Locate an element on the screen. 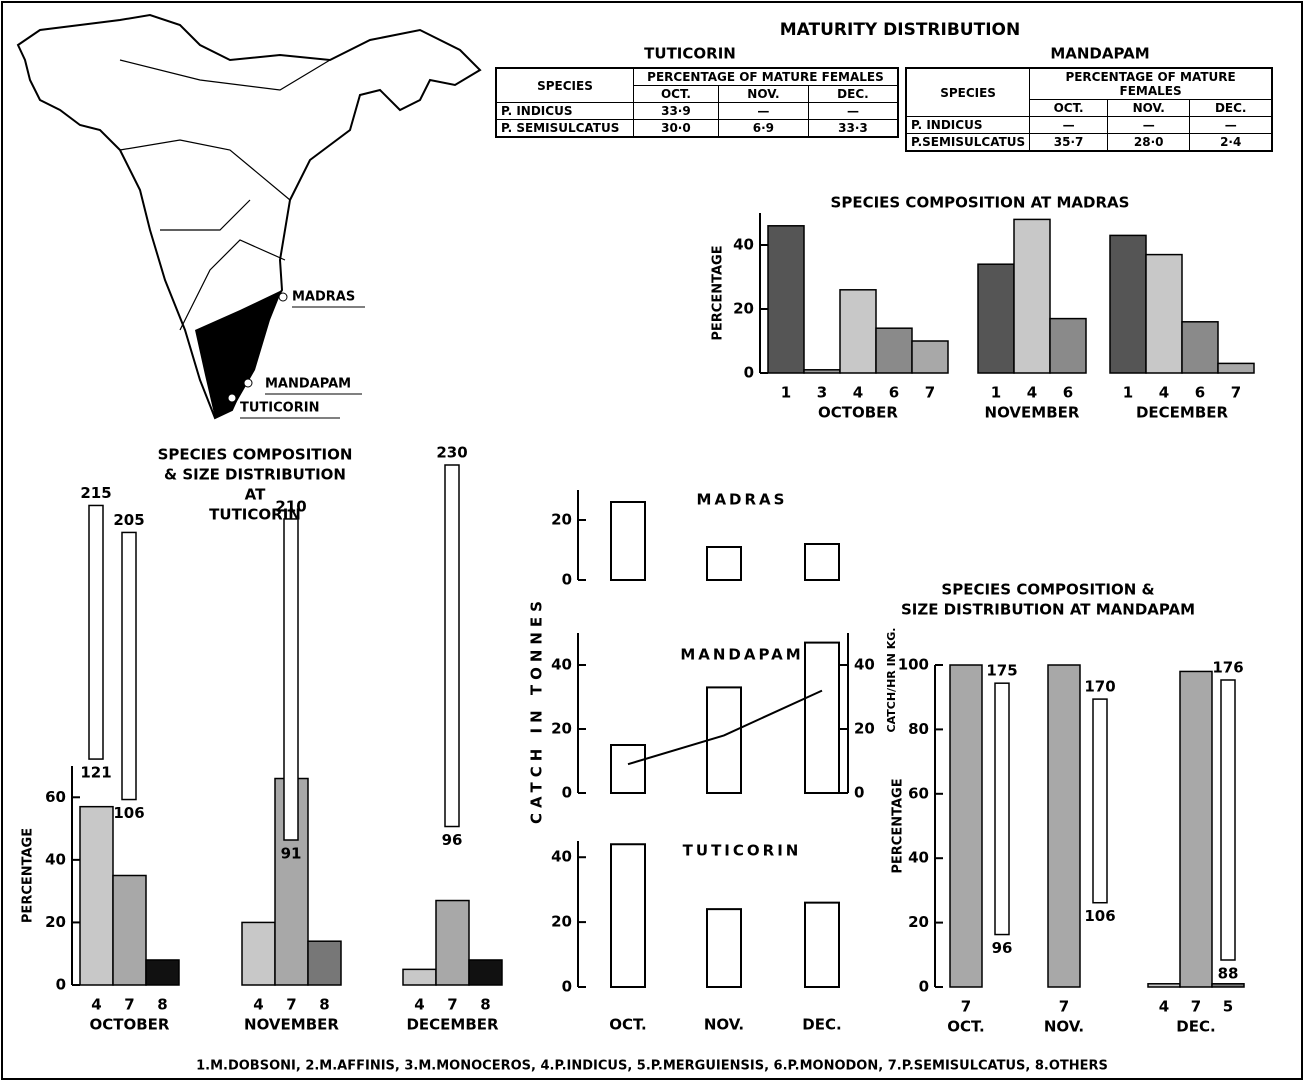 The width and height of the screenshot is (1305, 1081). table-row: P. INDICUS — — — is located at coordinates (1089, 125).